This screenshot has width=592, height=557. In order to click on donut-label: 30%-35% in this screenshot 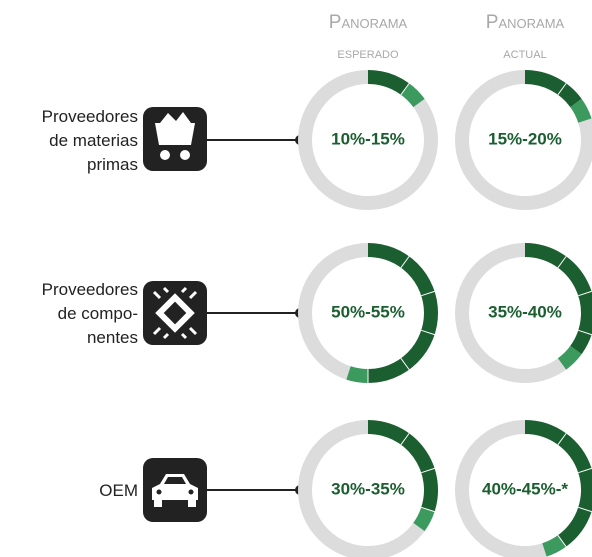, I will do `click(368, 488)`.